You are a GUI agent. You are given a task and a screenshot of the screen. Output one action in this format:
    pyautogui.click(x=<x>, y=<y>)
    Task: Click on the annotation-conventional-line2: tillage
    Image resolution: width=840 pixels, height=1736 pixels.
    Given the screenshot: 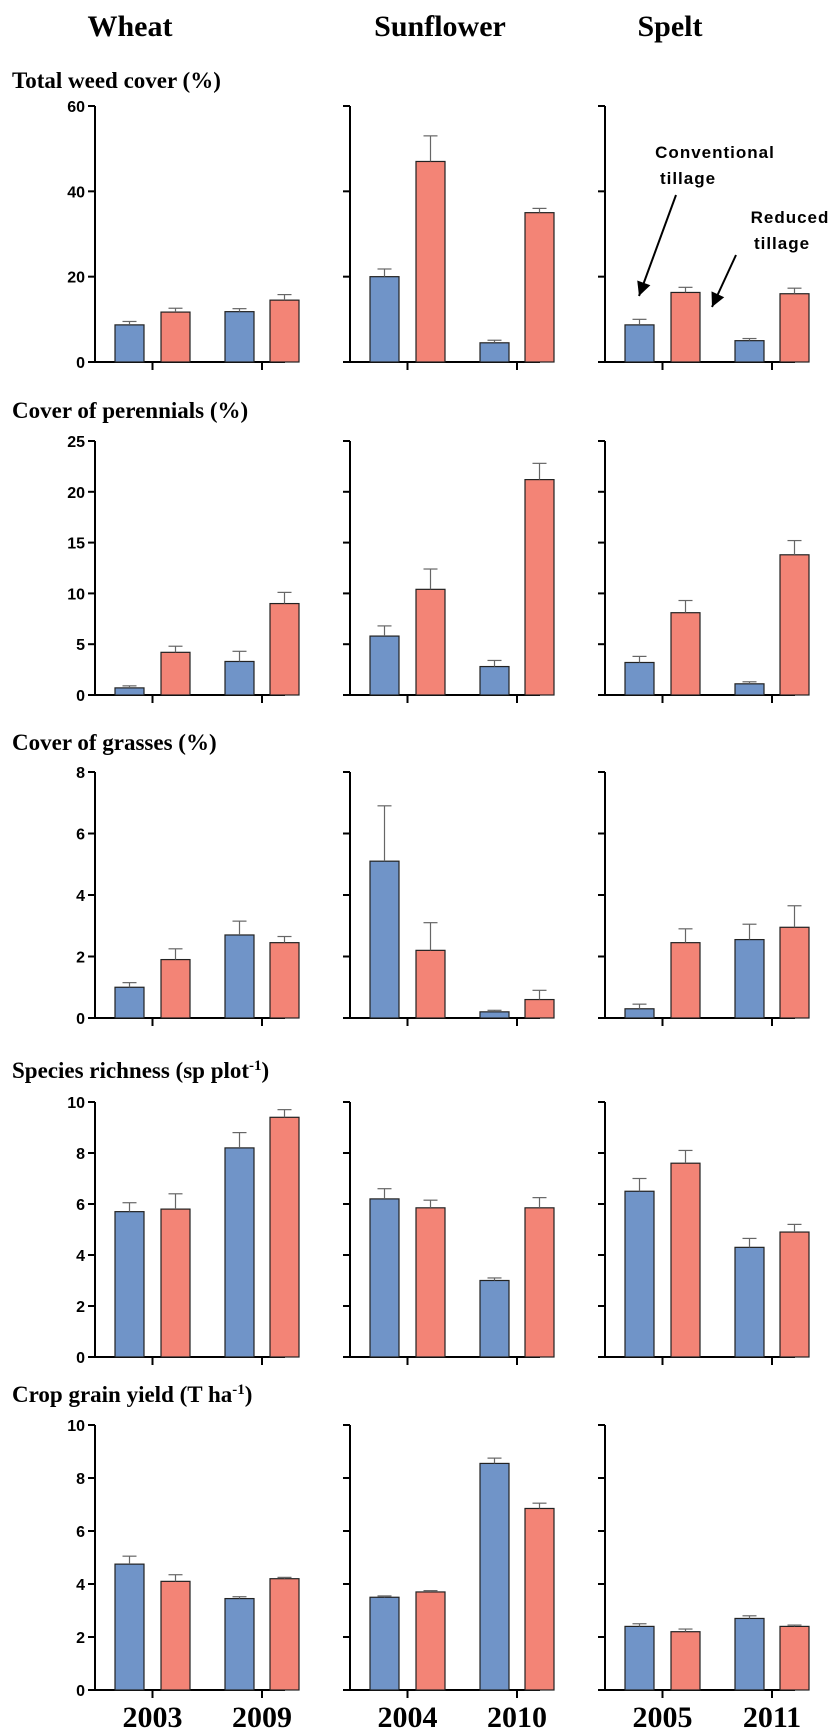 What is the action you would take?
    pyautogui.click(x=688, y=178)
    